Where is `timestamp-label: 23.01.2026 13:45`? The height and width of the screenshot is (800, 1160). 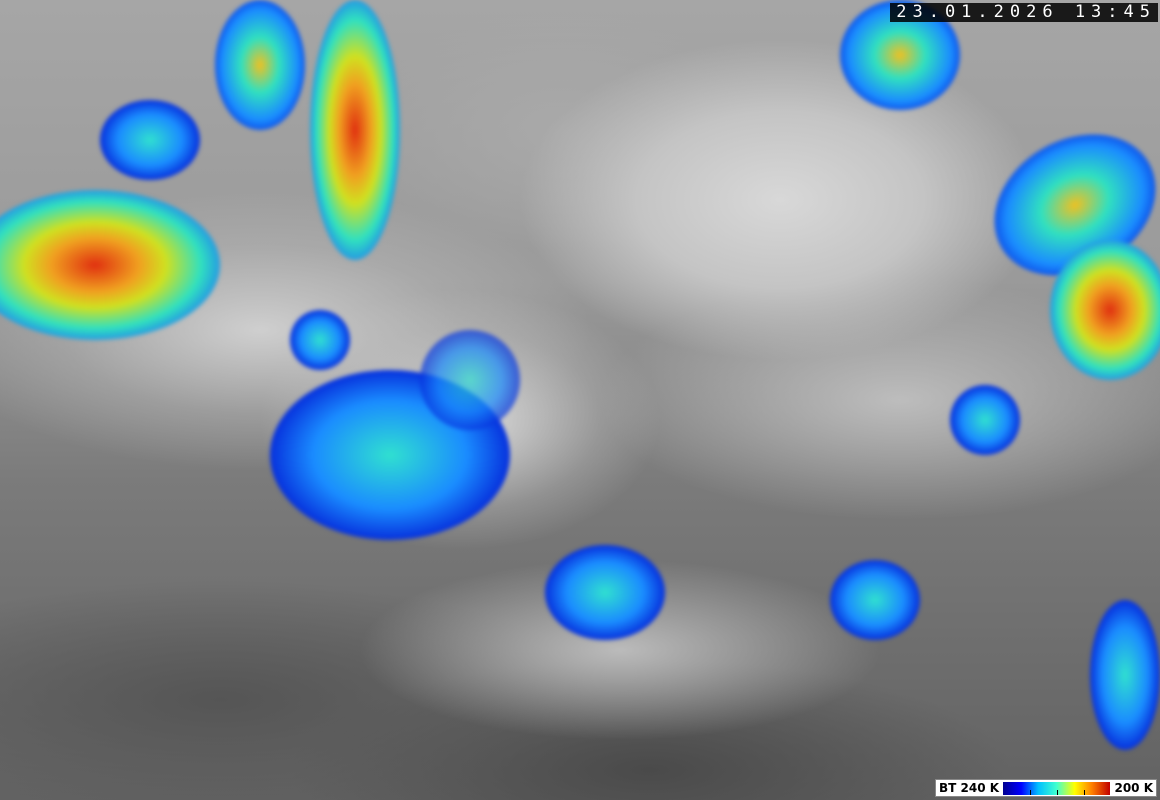
timestamp-label: 23.01.2026 13:45 is located at coordinates (1024, 12).